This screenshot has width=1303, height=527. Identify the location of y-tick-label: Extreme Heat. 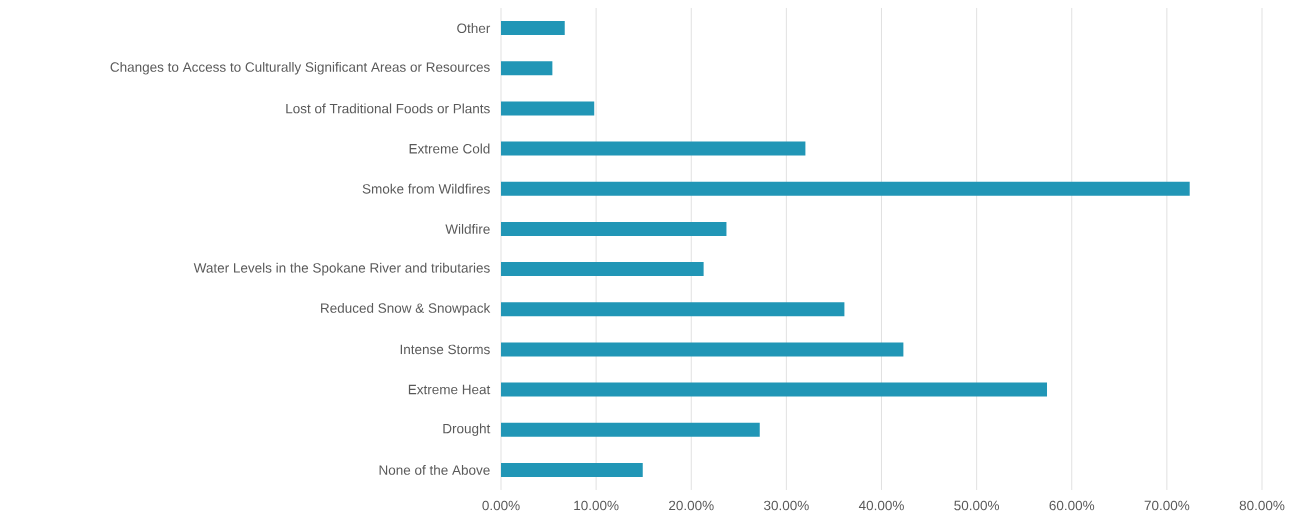
(449, 389).